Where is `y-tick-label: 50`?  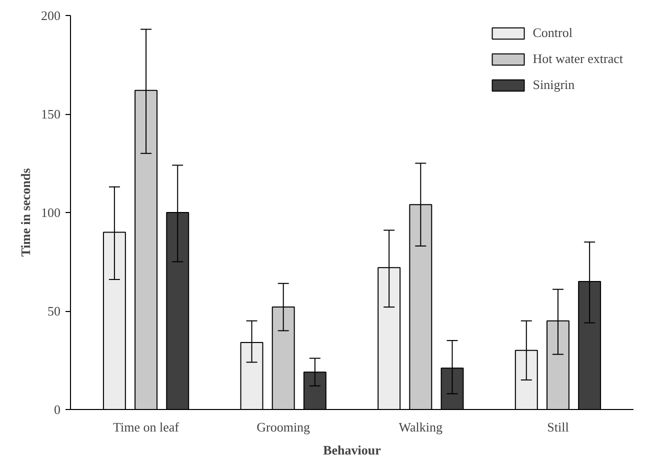 y-tick-label: 50 is located at coordinates (54, 311).